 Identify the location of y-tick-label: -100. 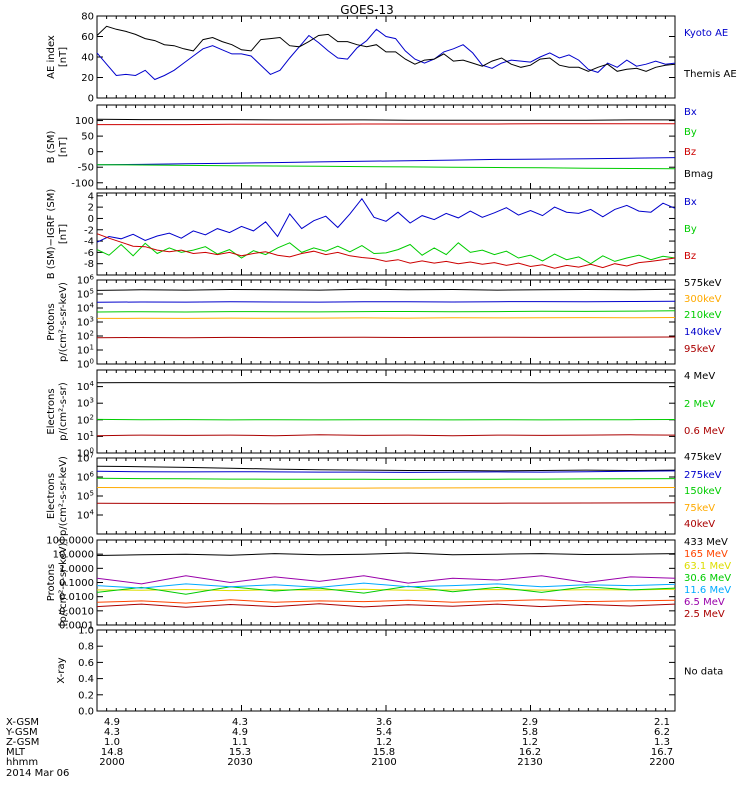
(82, 183).